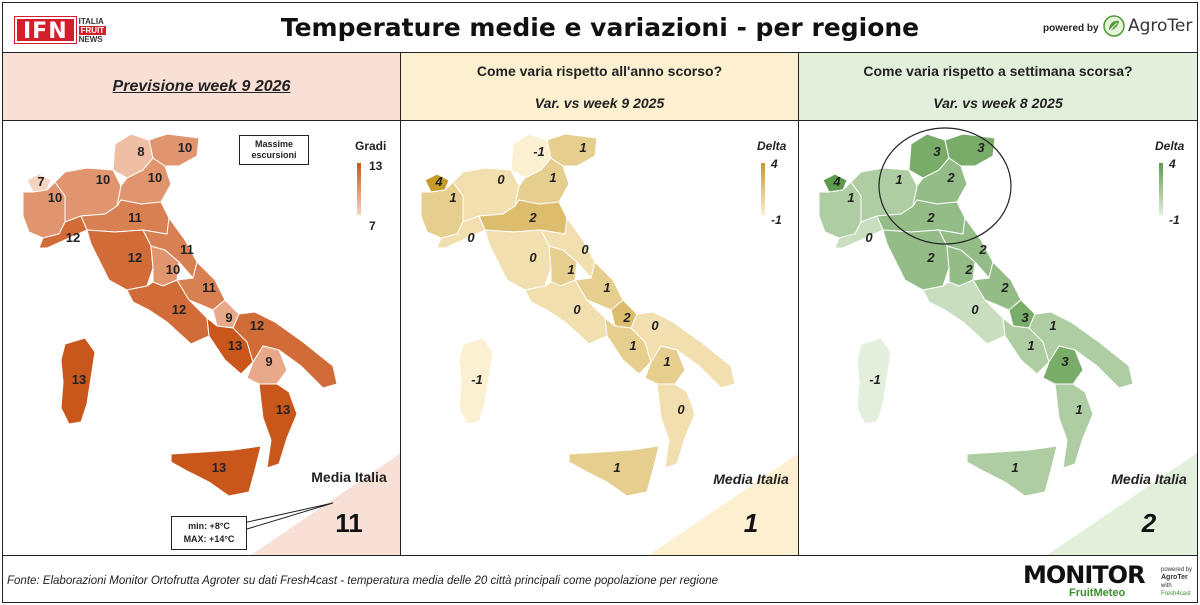 This screenshot has height=605, width=1200. Describe the element at coordinates (655, 325) in the screenshot. I see `region-label-puglia: 0` at that location.